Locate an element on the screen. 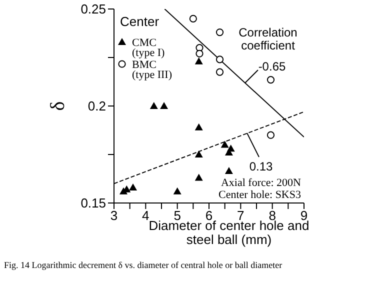  annotation: Axial force: 200N is located at coordinates (261, 182).